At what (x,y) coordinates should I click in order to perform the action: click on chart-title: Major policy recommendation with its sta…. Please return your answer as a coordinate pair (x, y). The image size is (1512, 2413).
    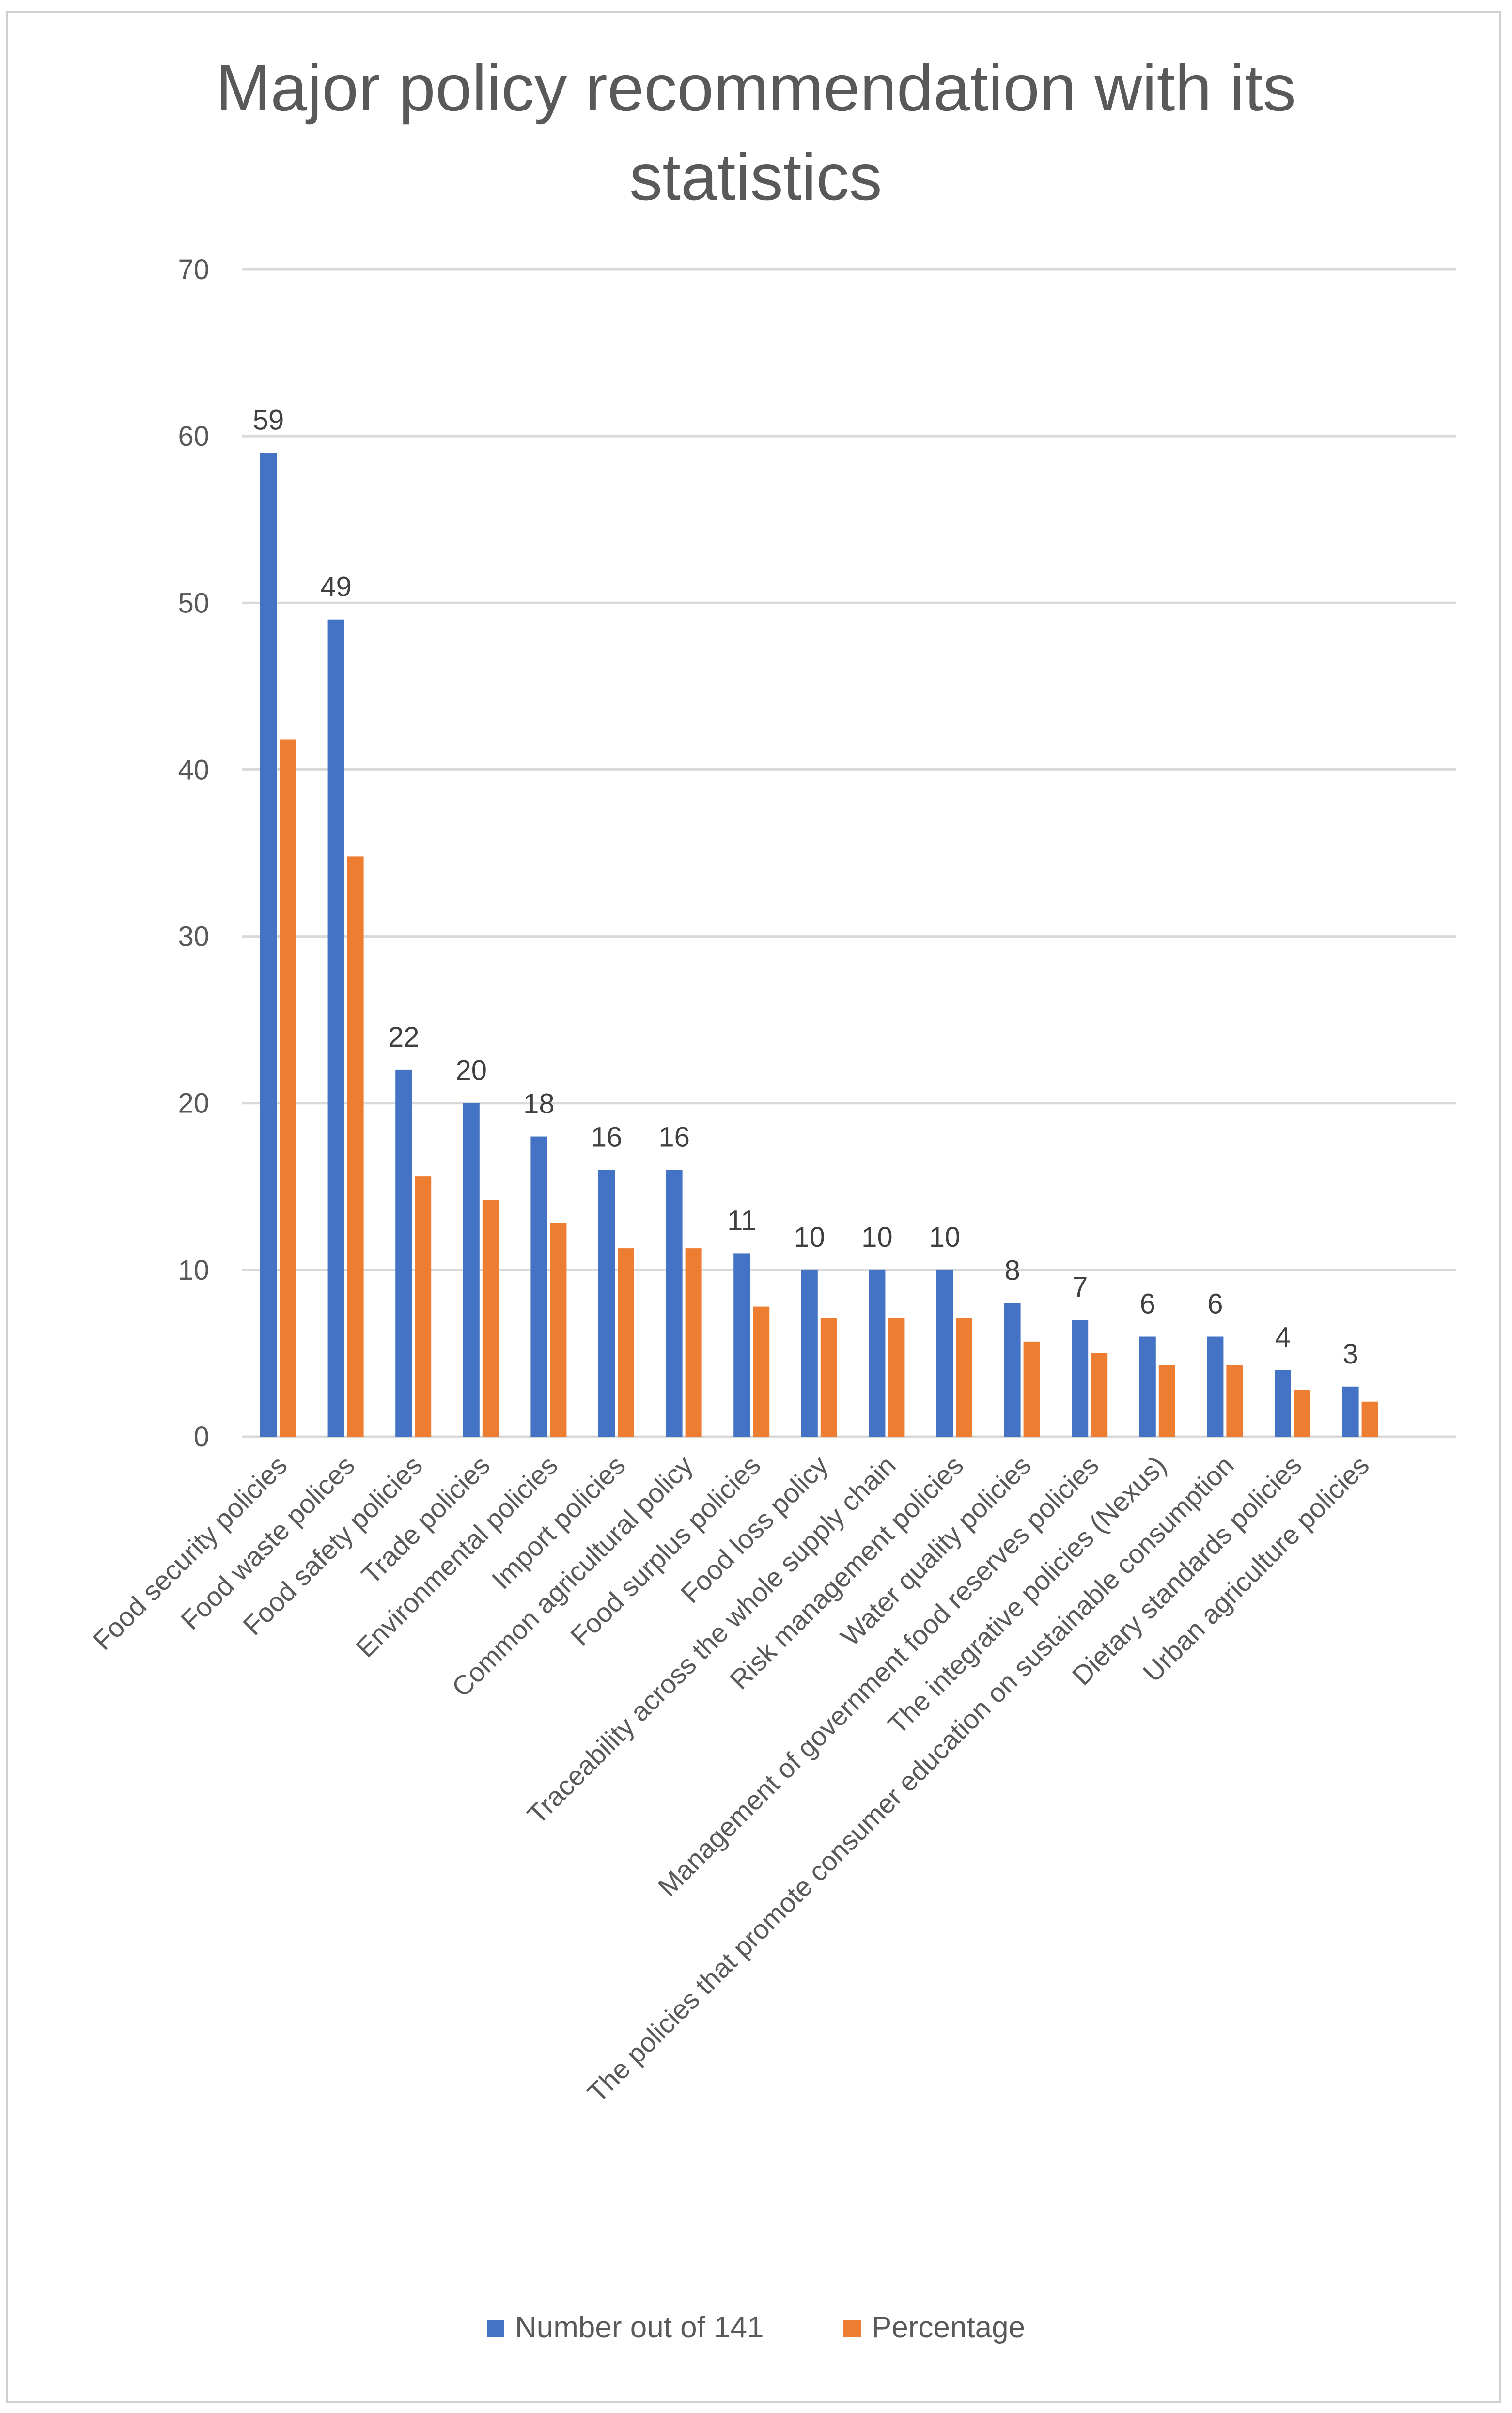
    Looking at the image, I should click on (756, 132).